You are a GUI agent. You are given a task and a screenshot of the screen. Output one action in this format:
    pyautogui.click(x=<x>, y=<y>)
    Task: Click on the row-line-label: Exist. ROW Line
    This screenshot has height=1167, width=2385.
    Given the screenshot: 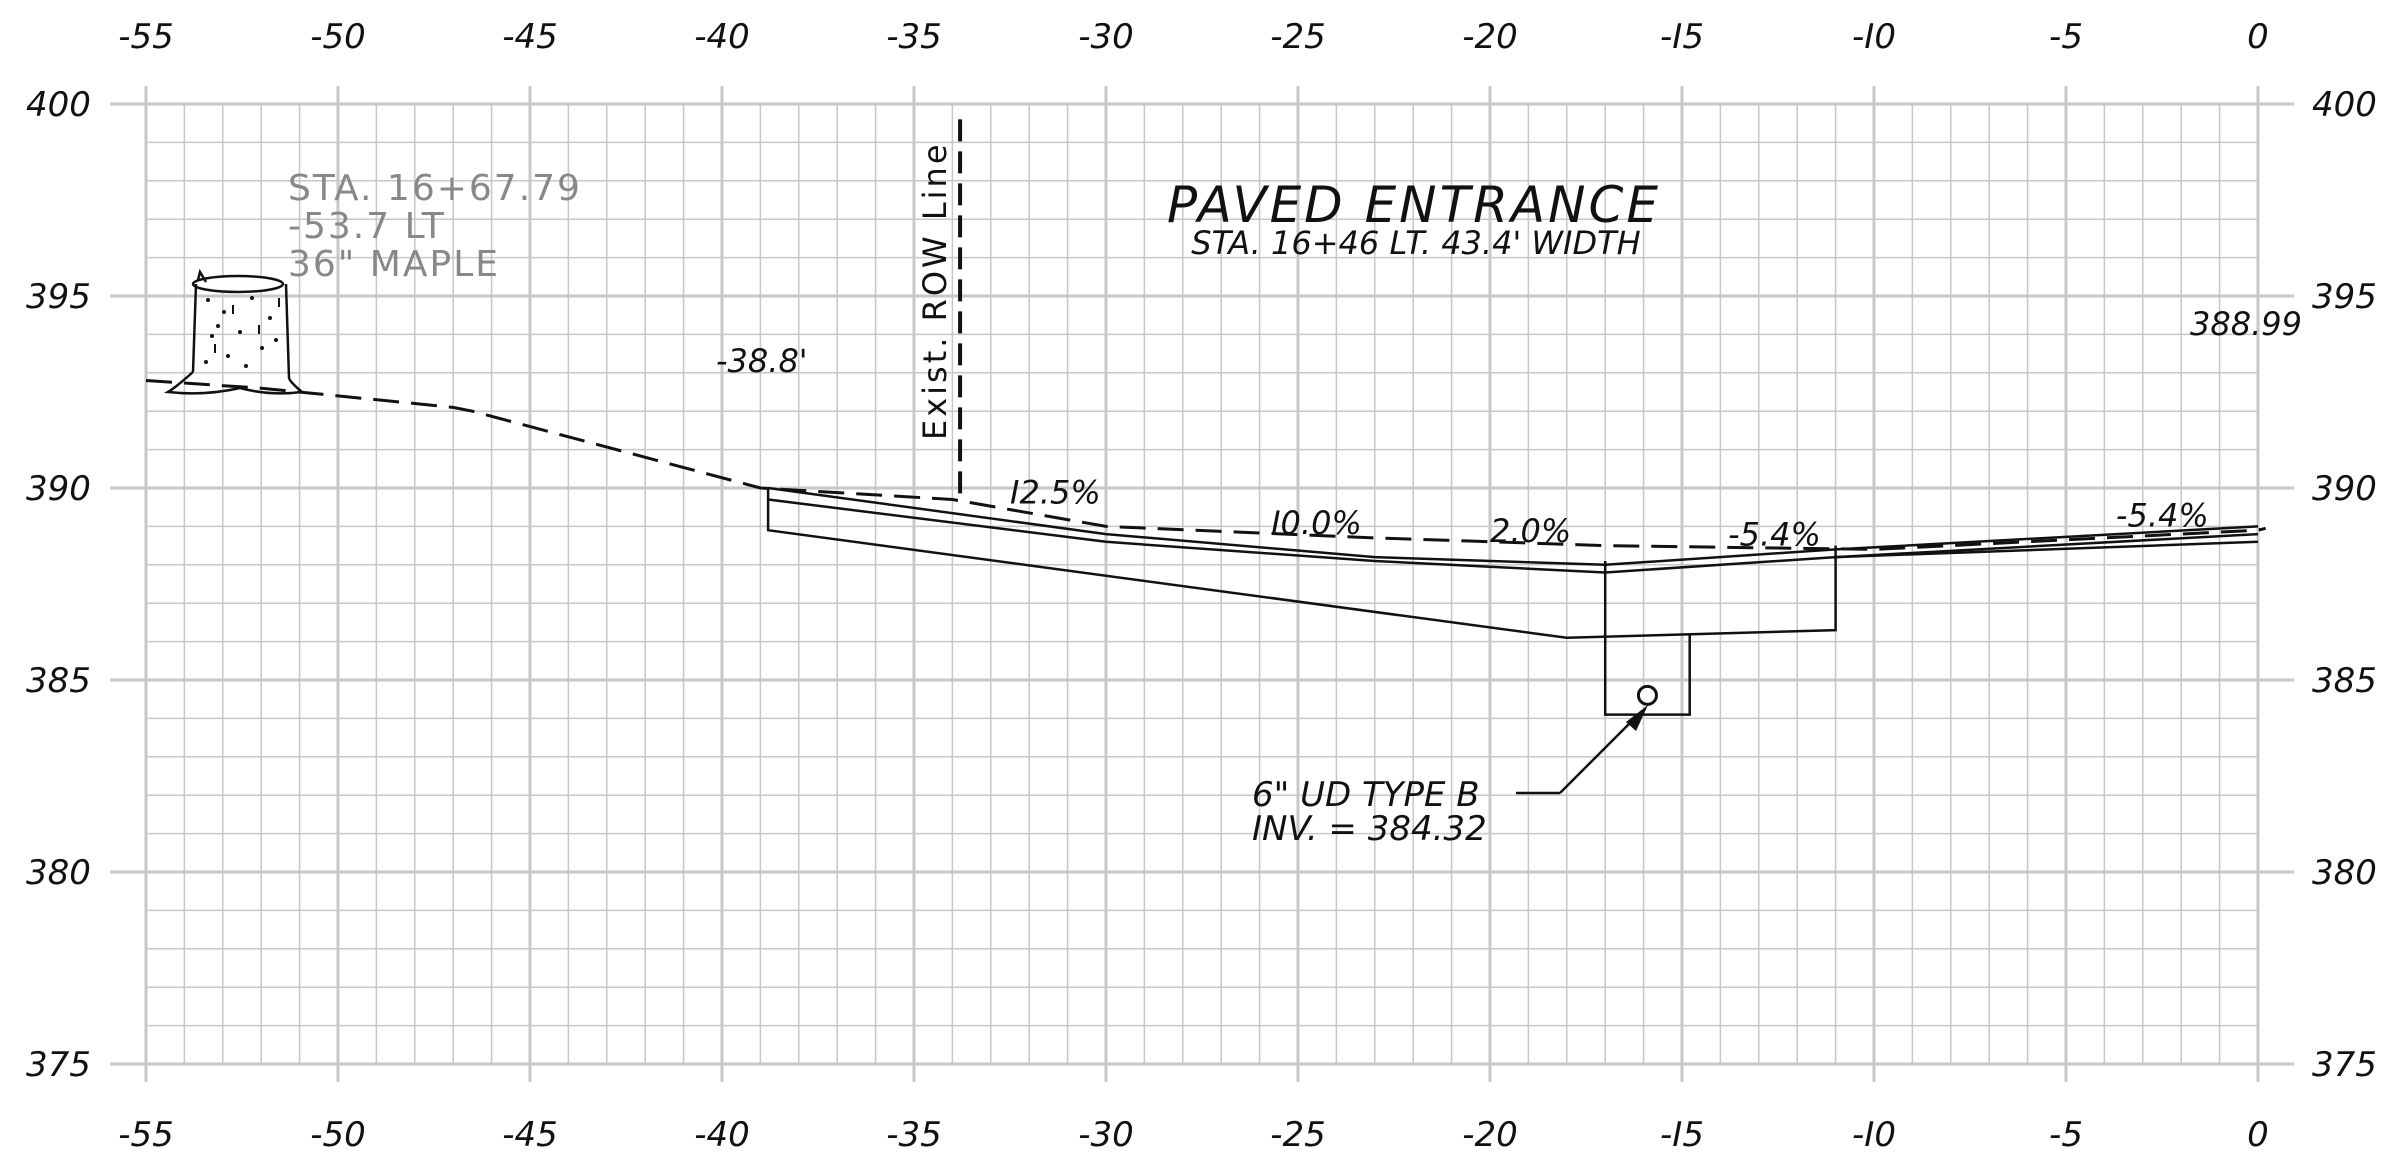 What is the action you would take?
    pyautogui.click(x=935, y=290)
    